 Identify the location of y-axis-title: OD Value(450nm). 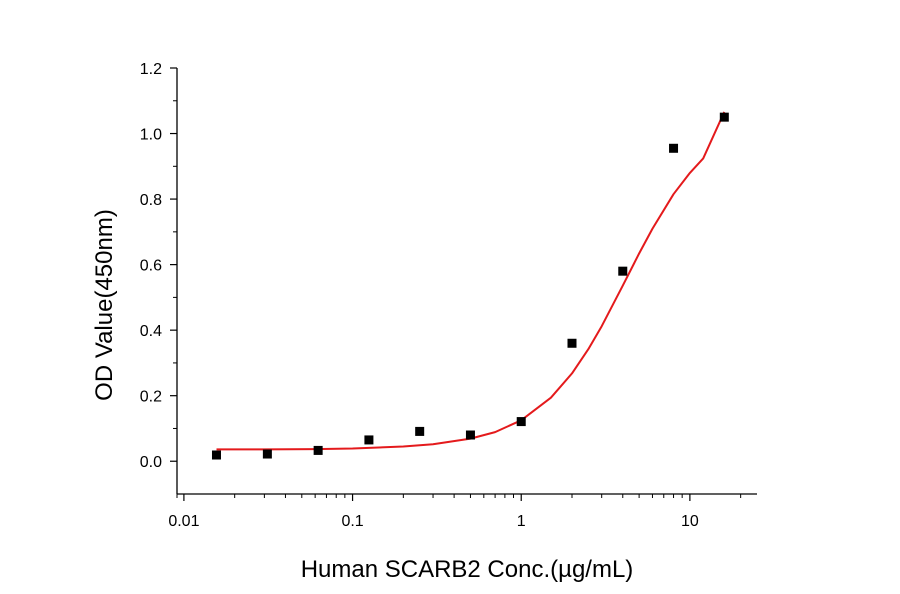
(104, 305).